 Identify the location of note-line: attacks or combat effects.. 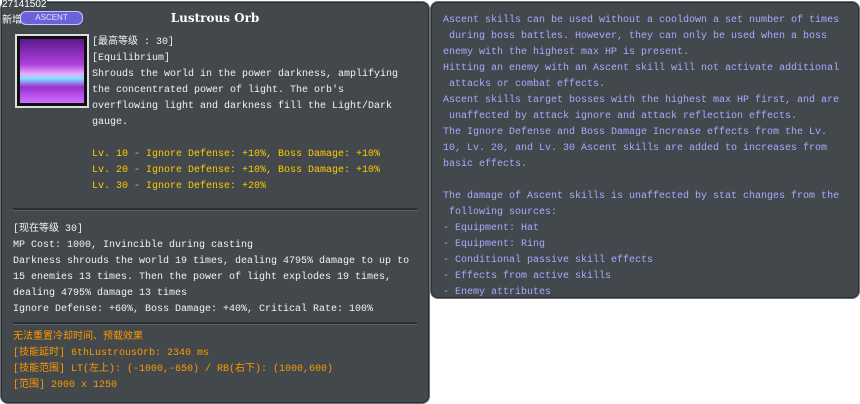
(524, 84).